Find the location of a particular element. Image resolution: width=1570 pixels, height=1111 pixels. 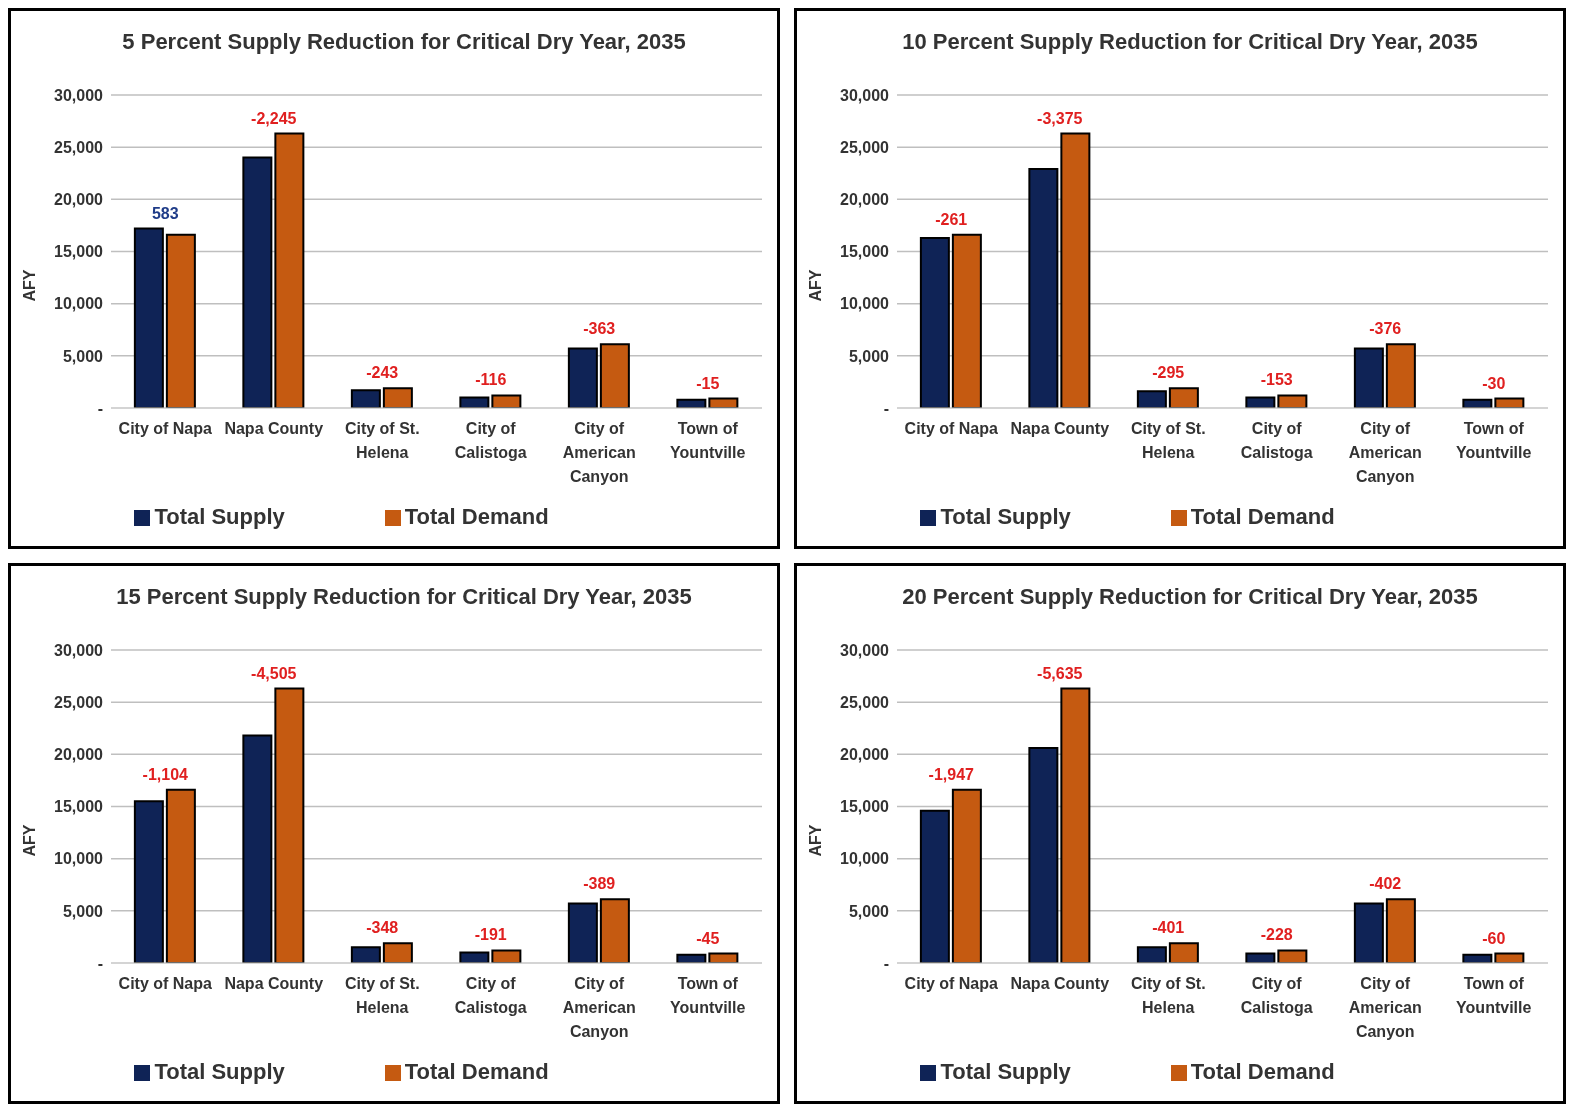

annotation: -5,635 is located at coordinates (1060, 673).